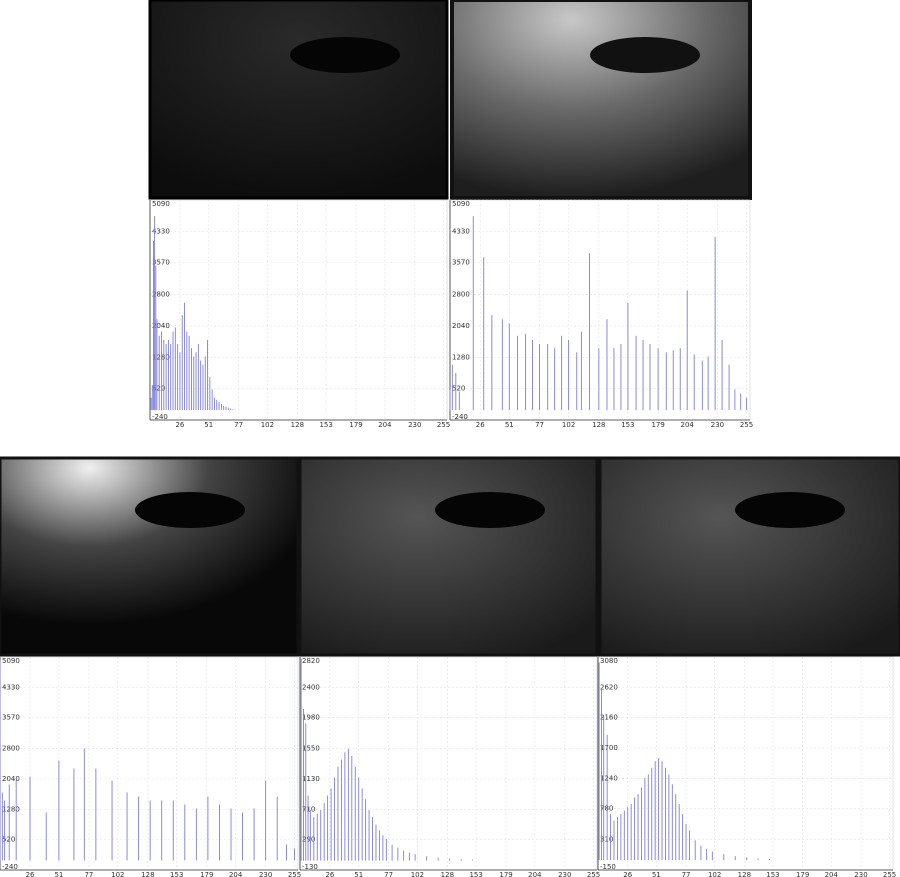 This screenshot has height=877, width=900. Describe the element at coordinates (609, 748) in the screenshot. I see `y-tick-label: 1700` at that location.